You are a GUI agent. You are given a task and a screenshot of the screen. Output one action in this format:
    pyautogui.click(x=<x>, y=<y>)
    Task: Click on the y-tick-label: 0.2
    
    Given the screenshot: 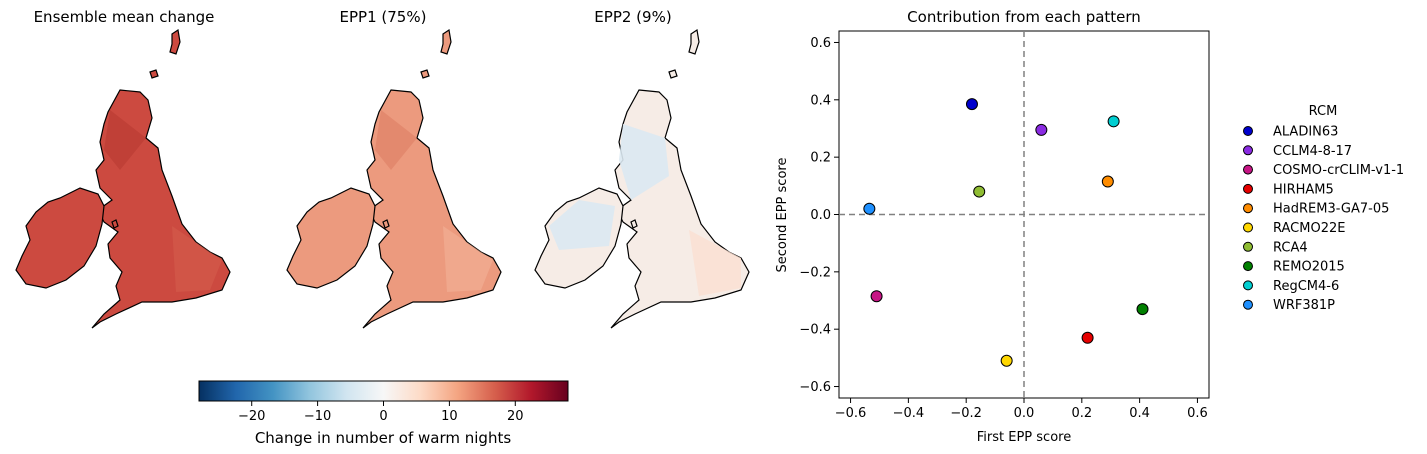 What is the action you would take?
    pyautogui.click(x=820, y=158)
    